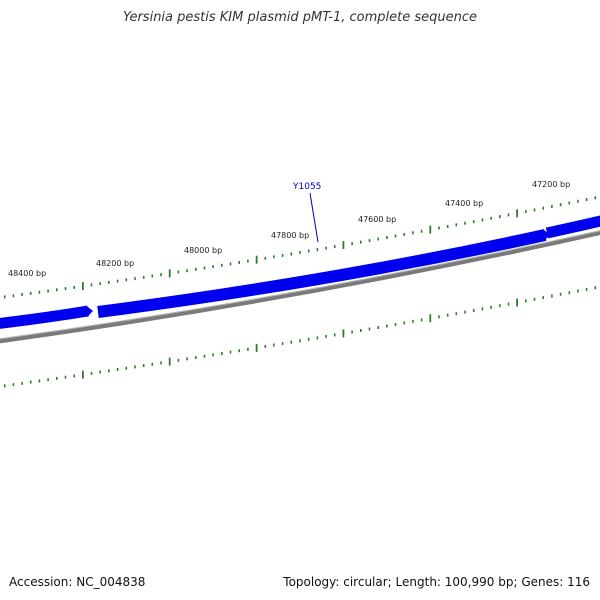  What do you see at coordinates (27, 273) in the screenshot?
I see `tick-label: 48400 bp` at bounding box center [27, 273].